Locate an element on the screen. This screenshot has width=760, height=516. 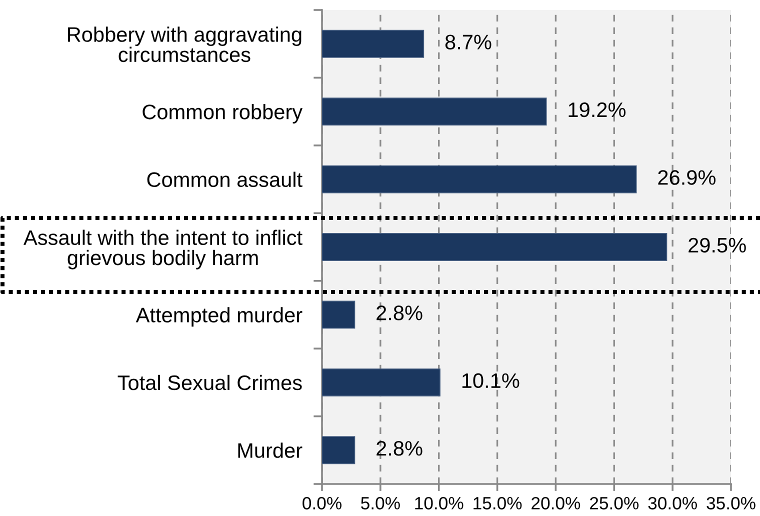
data-label: 19.2% is located at coordinates (597, 110).